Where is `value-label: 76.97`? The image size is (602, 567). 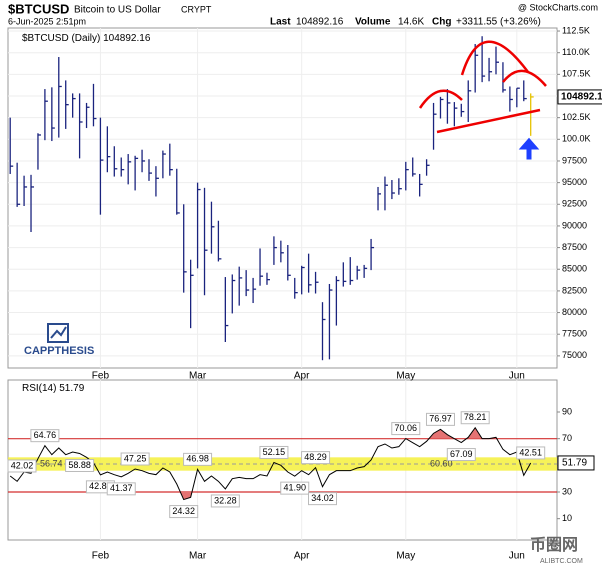
value-label: 76.97 is located at coordinates (440, 419).